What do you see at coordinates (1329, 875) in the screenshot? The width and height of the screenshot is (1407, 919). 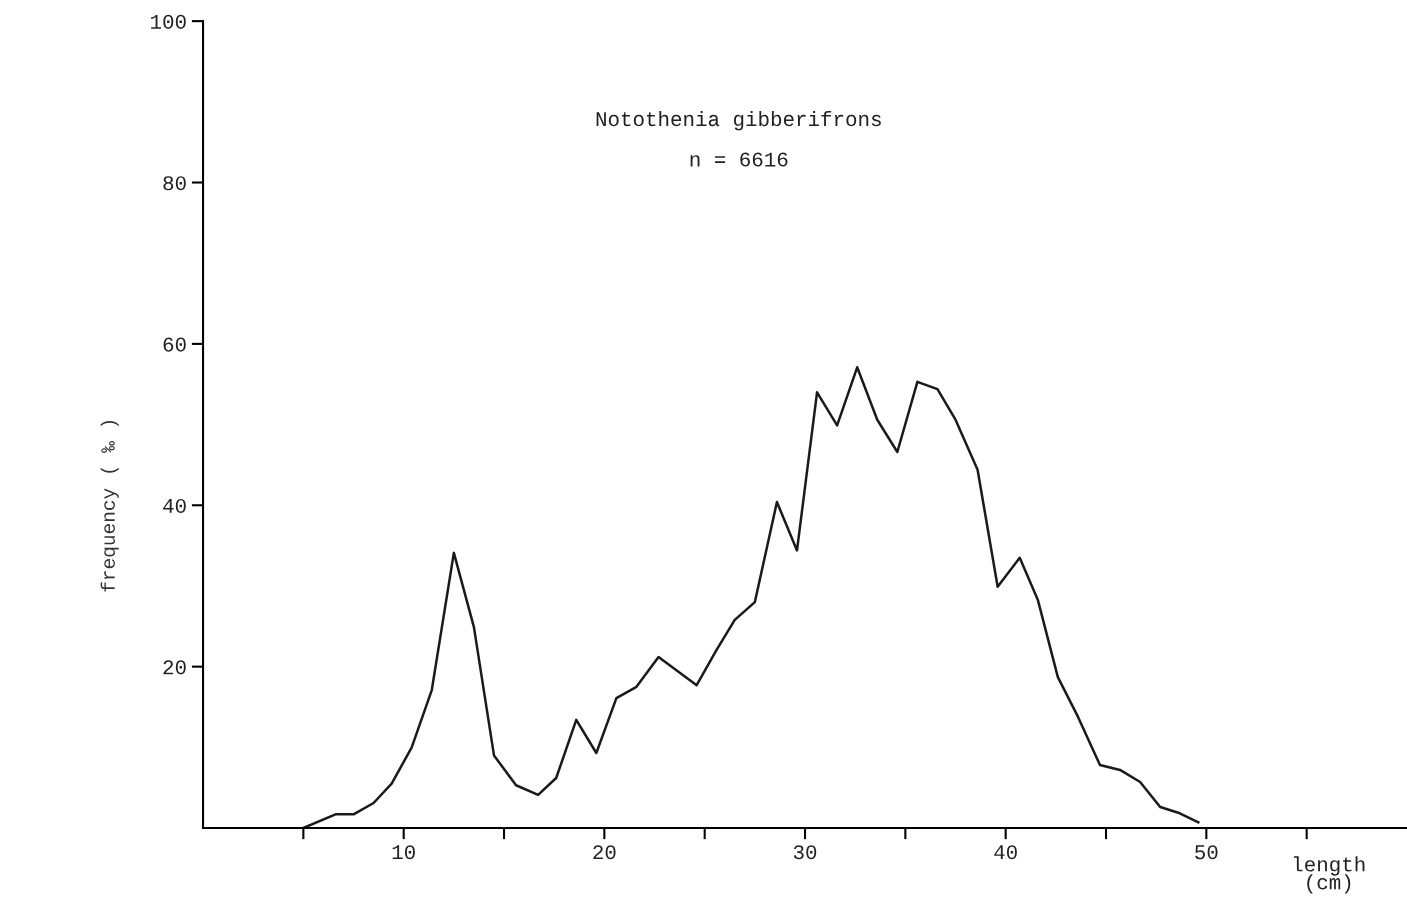 I see `x-axis-title: length (cm)` at bounding box center [1329, 875].